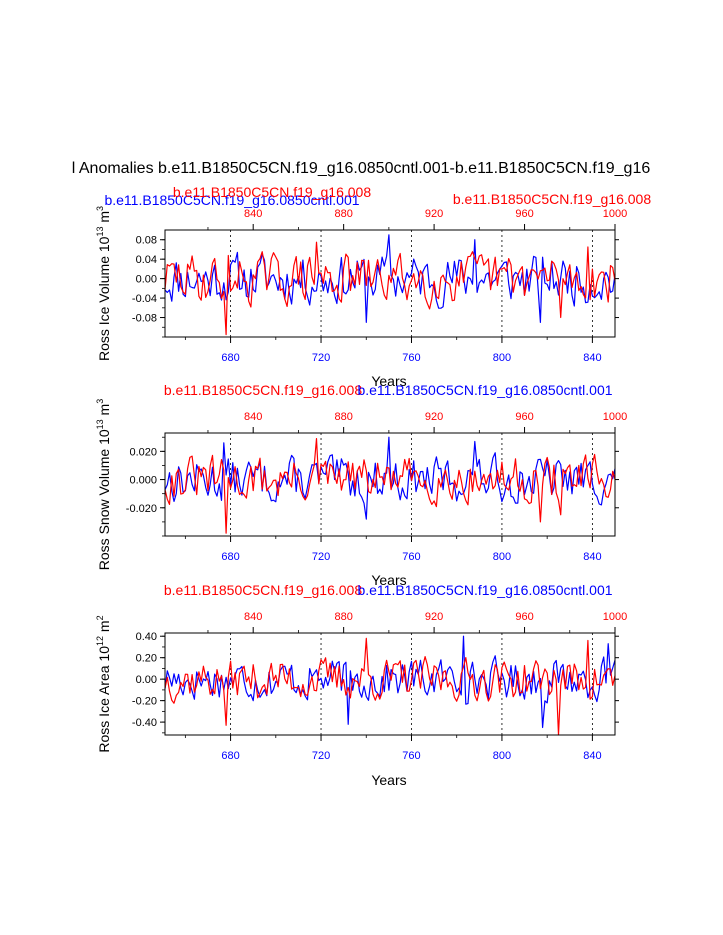  Describe the element at coordinates (141, 509) in the screenshot. I see `y-tick-label: -0.020` at that location.